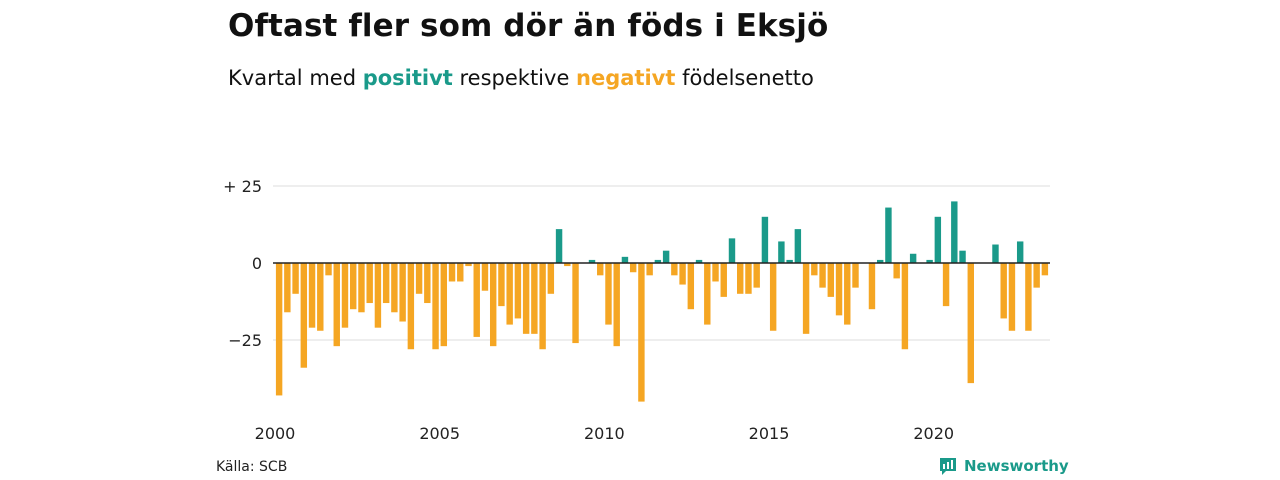 This screenshot has width=1280, height=480. Describe the element at coordinates (295, 78) in the screenshot. I see `subtitle-prefix: Kvartal med` at that location.